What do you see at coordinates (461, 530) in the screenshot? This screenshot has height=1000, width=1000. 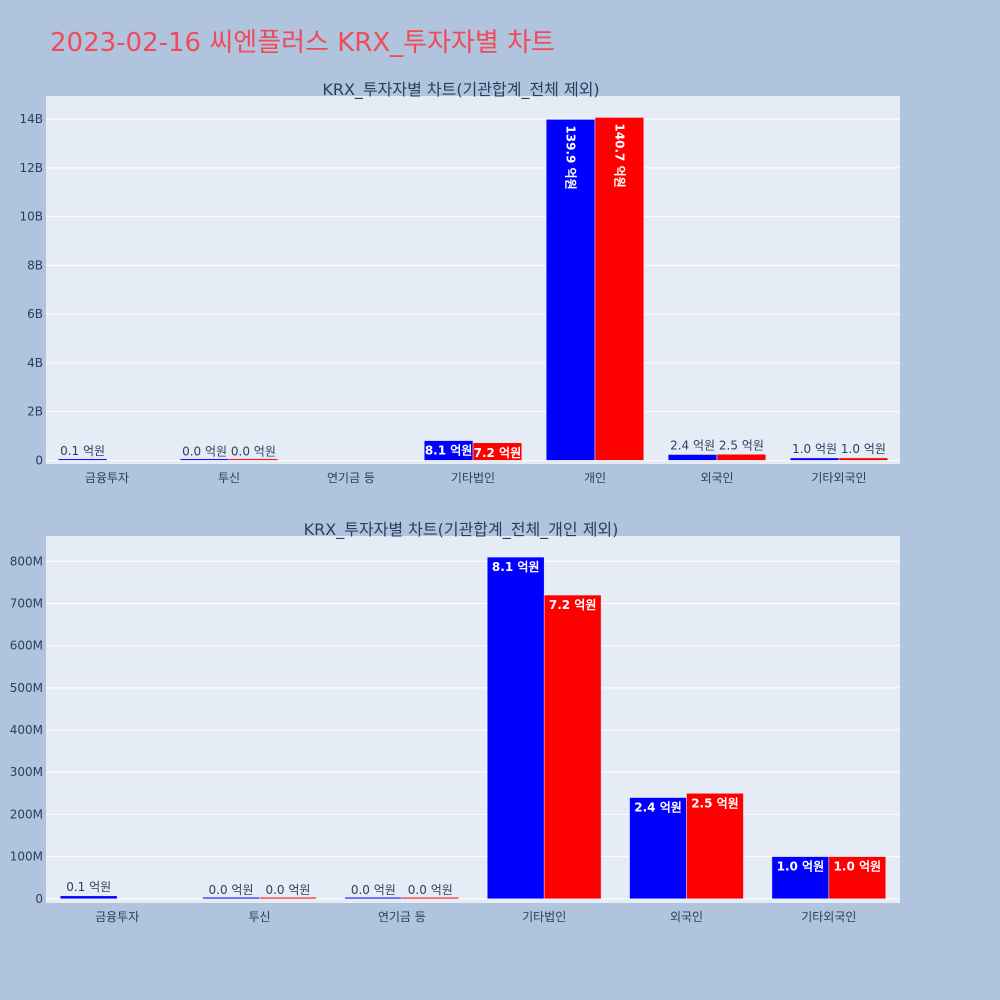 I see `chart-title: KRX_투자자별 차트(기관합계_전체_개인 제외)` at bounding box center [461, 530].